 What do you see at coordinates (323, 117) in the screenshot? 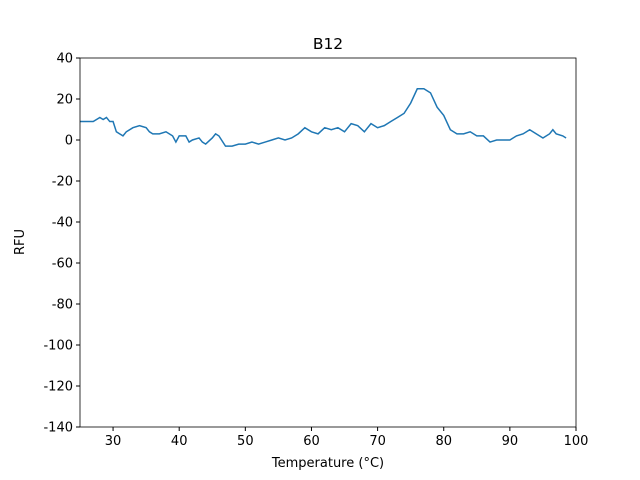
I see `data-line` at bounding box center [323, 117].